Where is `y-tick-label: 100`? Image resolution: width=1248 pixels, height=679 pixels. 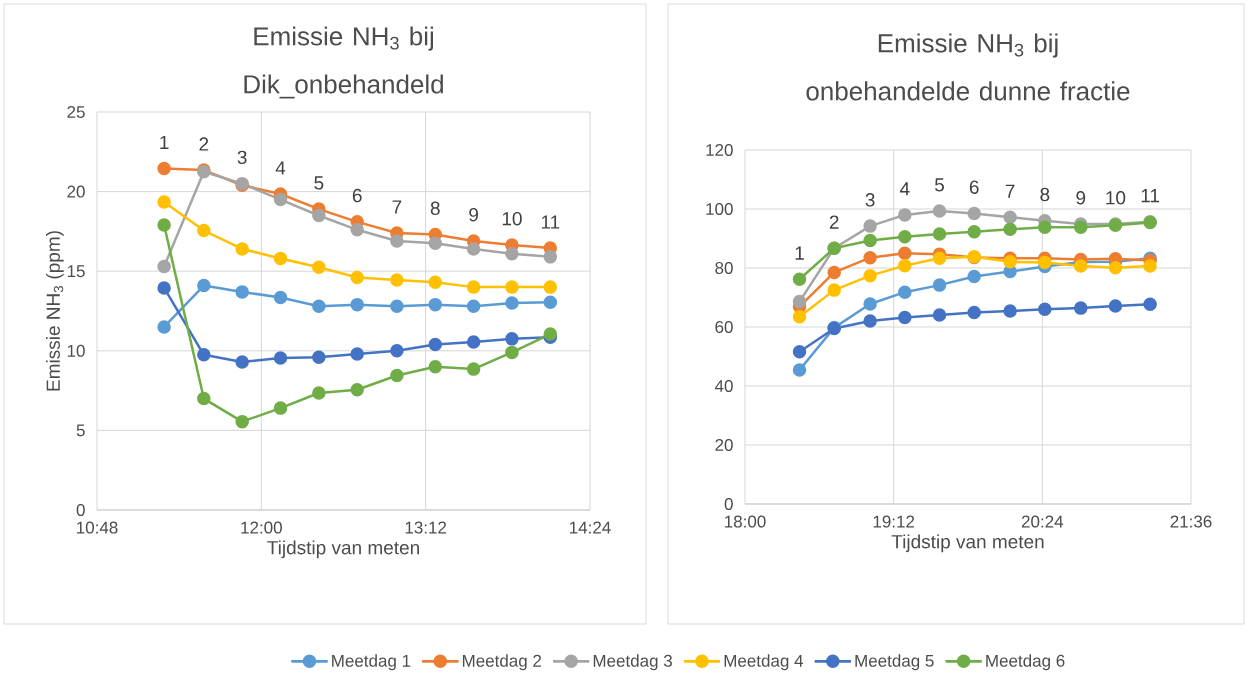
y-tick-label: 100 is located at coordinates (719, 209).